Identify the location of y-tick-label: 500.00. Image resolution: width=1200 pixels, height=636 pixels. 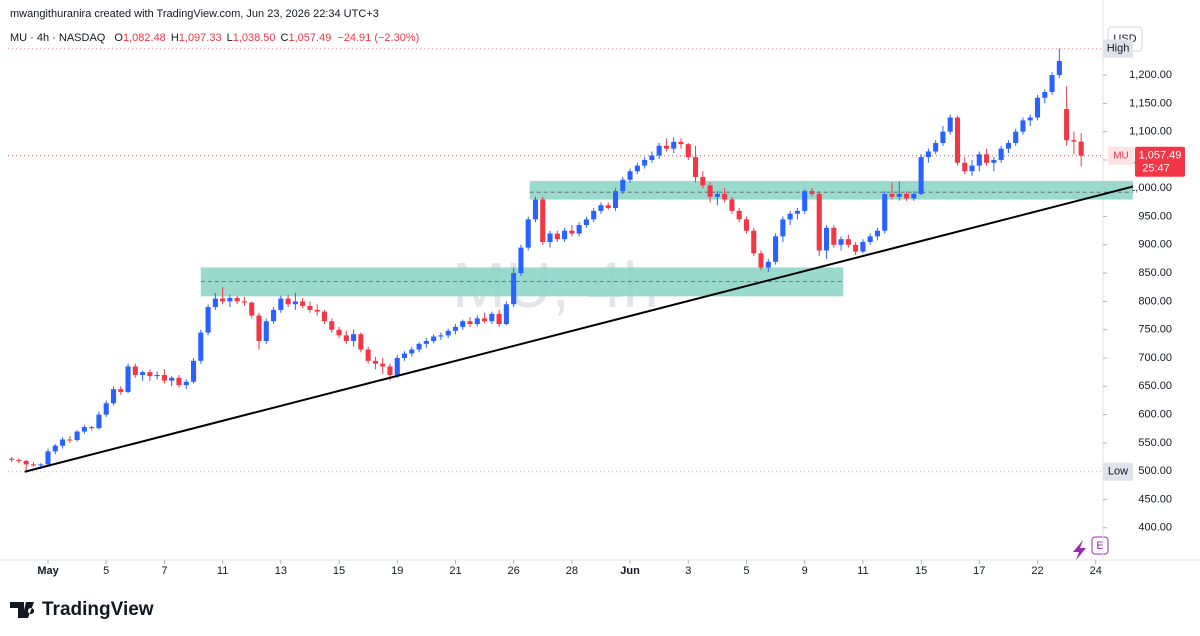
(1155, 471).